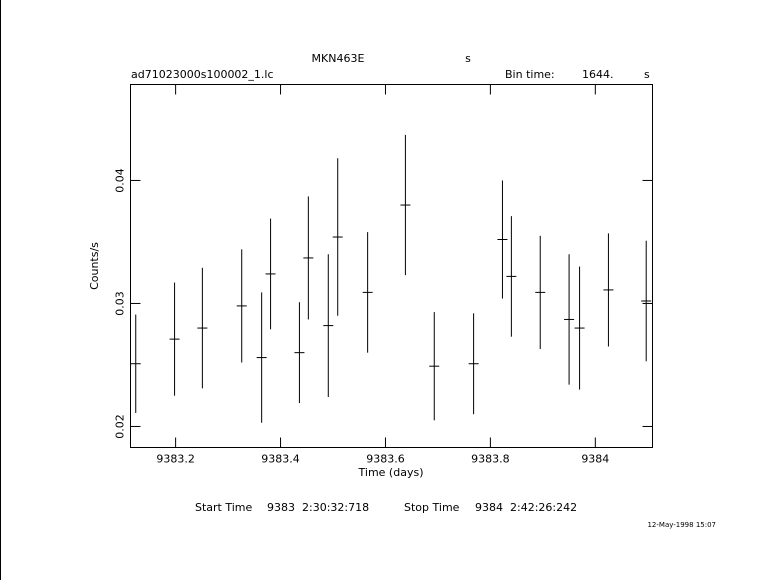 Image resolution: width=781 pixels, height=580 pixels. Describe the element at coordinates (385, 459) in the screenshot. I see `x-tick-label: 9383.6` at that location.